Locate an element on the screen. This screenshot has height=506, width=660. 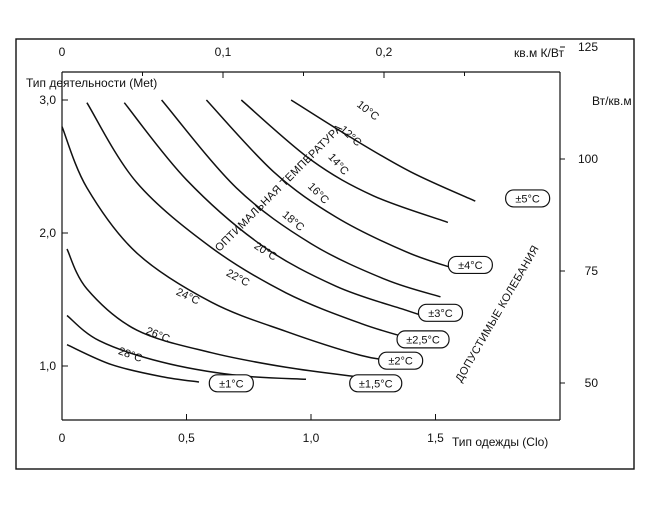
top-tick-label: 0 is located at coordinates (62, 52).